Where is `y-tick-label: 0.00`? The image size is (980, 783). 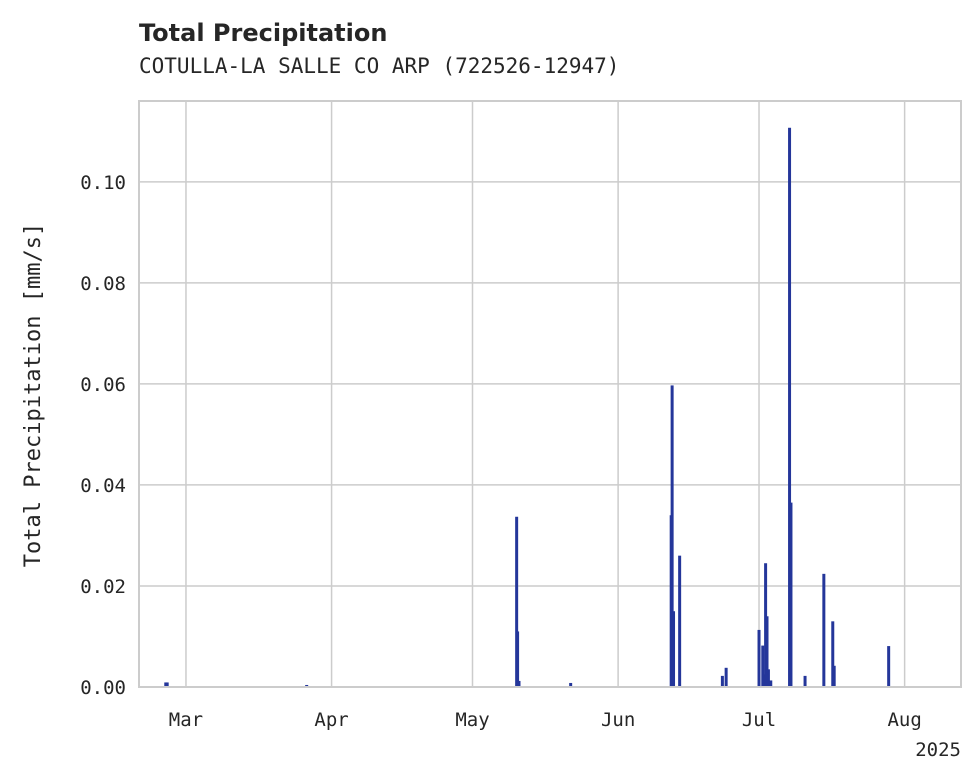 y-tick-label: 0.00 is located at coordinates (103, 688).